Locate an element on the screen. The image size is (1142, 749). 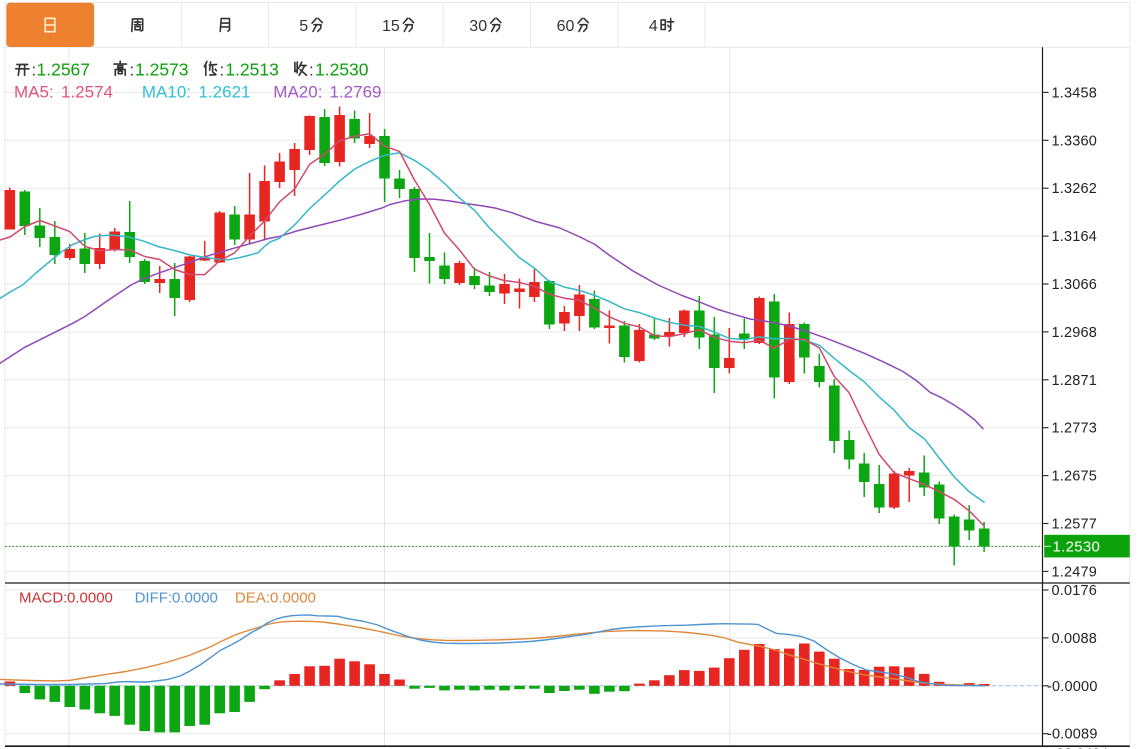
svg-text: 1.2968 is located at coordinates (1075, 333).